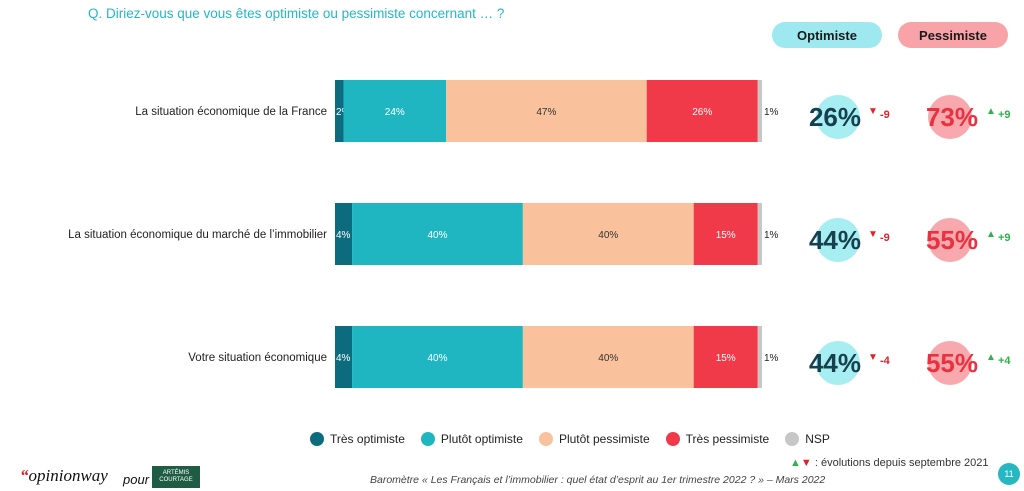  I want to click on pessimiste-total: 73%, so click(952, 117).